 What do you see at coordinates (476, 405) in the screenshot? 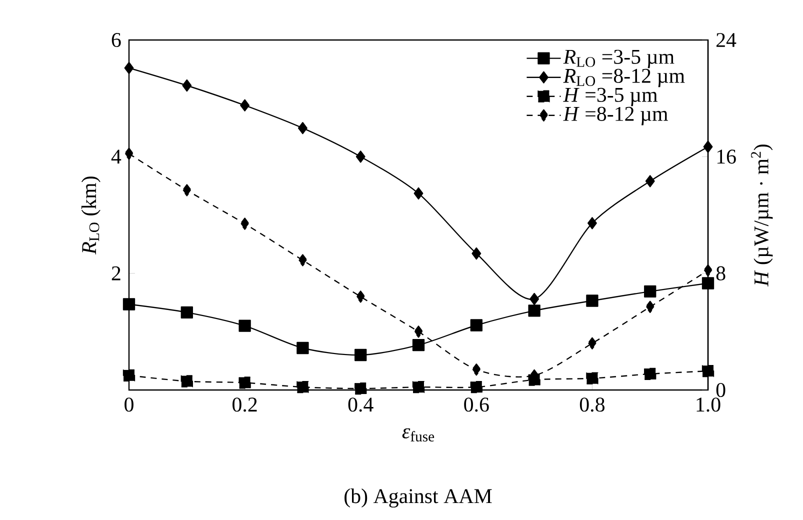
I see `x-tick-label: 0.6` at bounding box center [476, 405].